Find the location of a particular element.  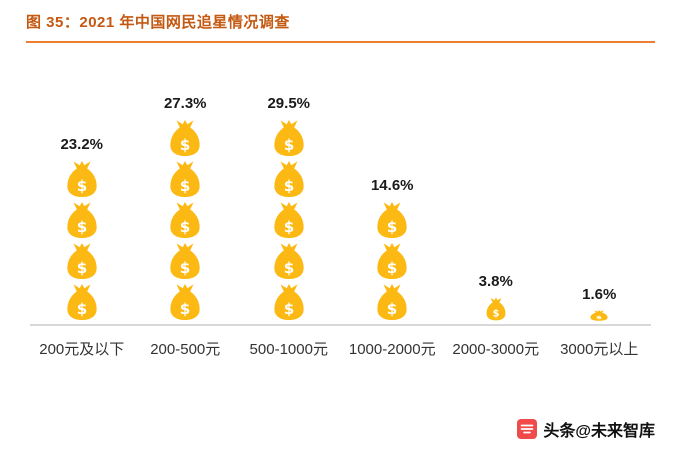

category-label: 500-1000元 is located at coordinates (288, 349).